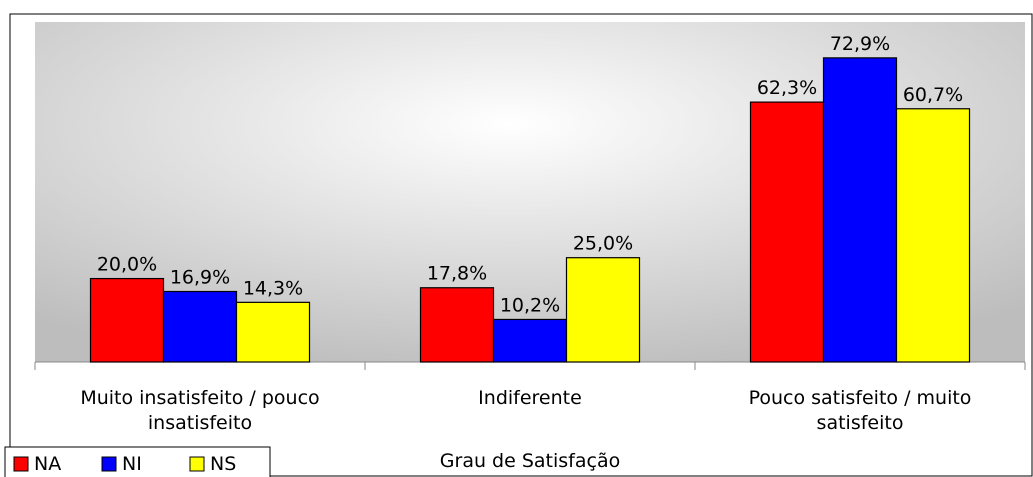  Describe the element at coordinates (933, 95) in the screenshot. I see `value-label: 60,7%` at that location.